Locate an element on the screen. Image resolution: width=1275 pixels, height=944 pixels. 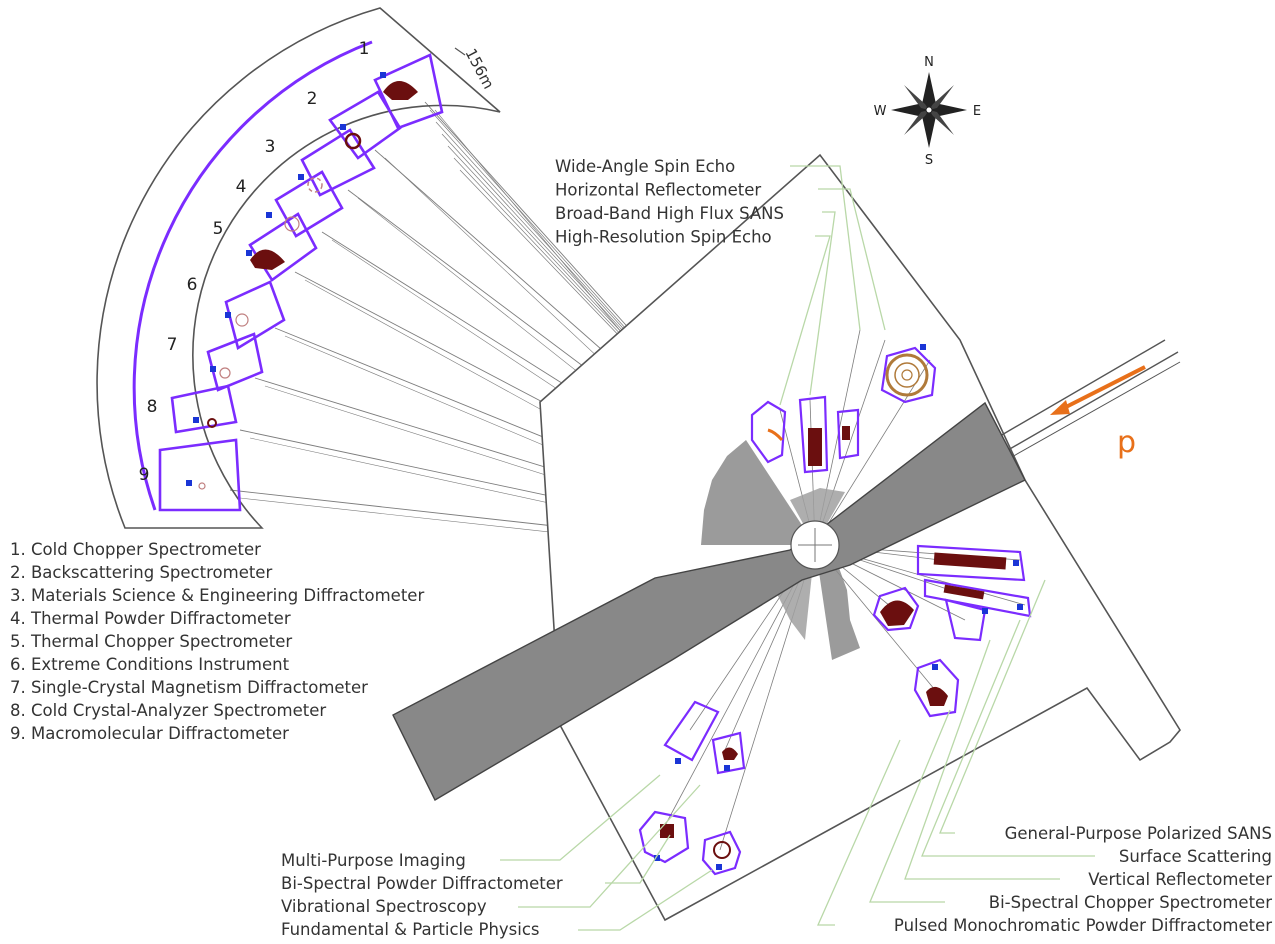
bottom-left-instrument-label: Vibrational Spectroscopy is located at coordinates (384, 906).